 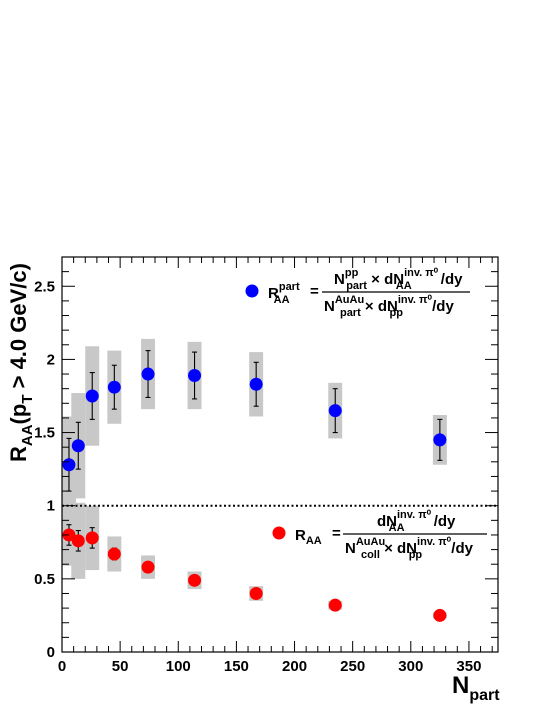 What do you see at coordinates (468, 666) in the screenshot?
I see `x-tick-label: 350` at bounding box center [468, 666].